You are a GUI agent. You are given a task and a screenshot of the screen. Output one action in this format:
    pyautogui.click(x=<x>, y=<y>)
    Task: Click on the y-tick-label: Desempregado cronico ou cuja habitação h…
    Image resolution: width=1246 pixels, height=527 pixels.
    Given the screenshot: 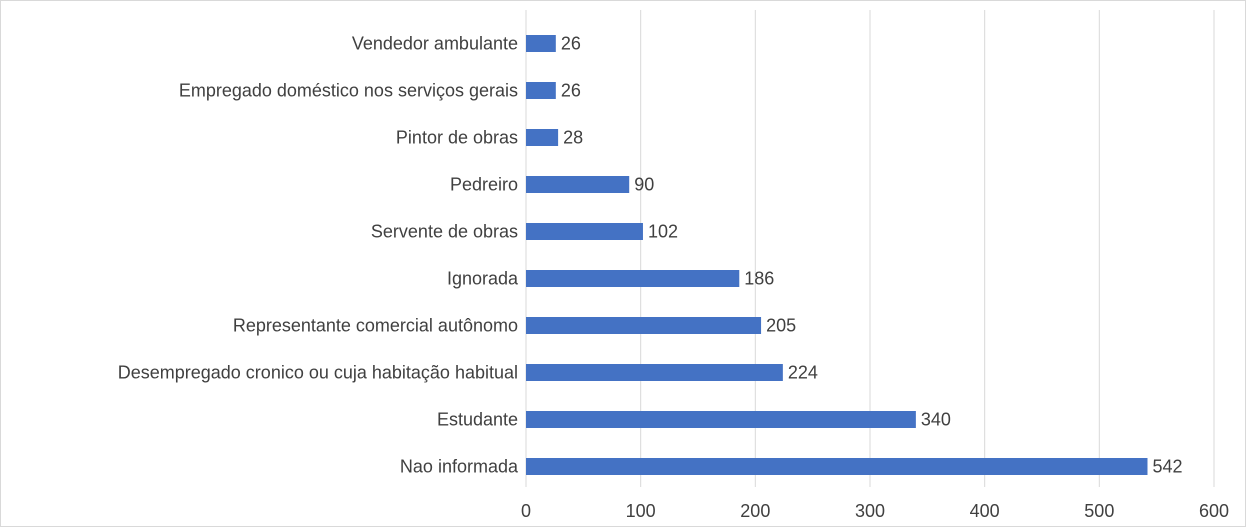 What is the action you would take?
    pyautogui.click(x=318, y=372)
    